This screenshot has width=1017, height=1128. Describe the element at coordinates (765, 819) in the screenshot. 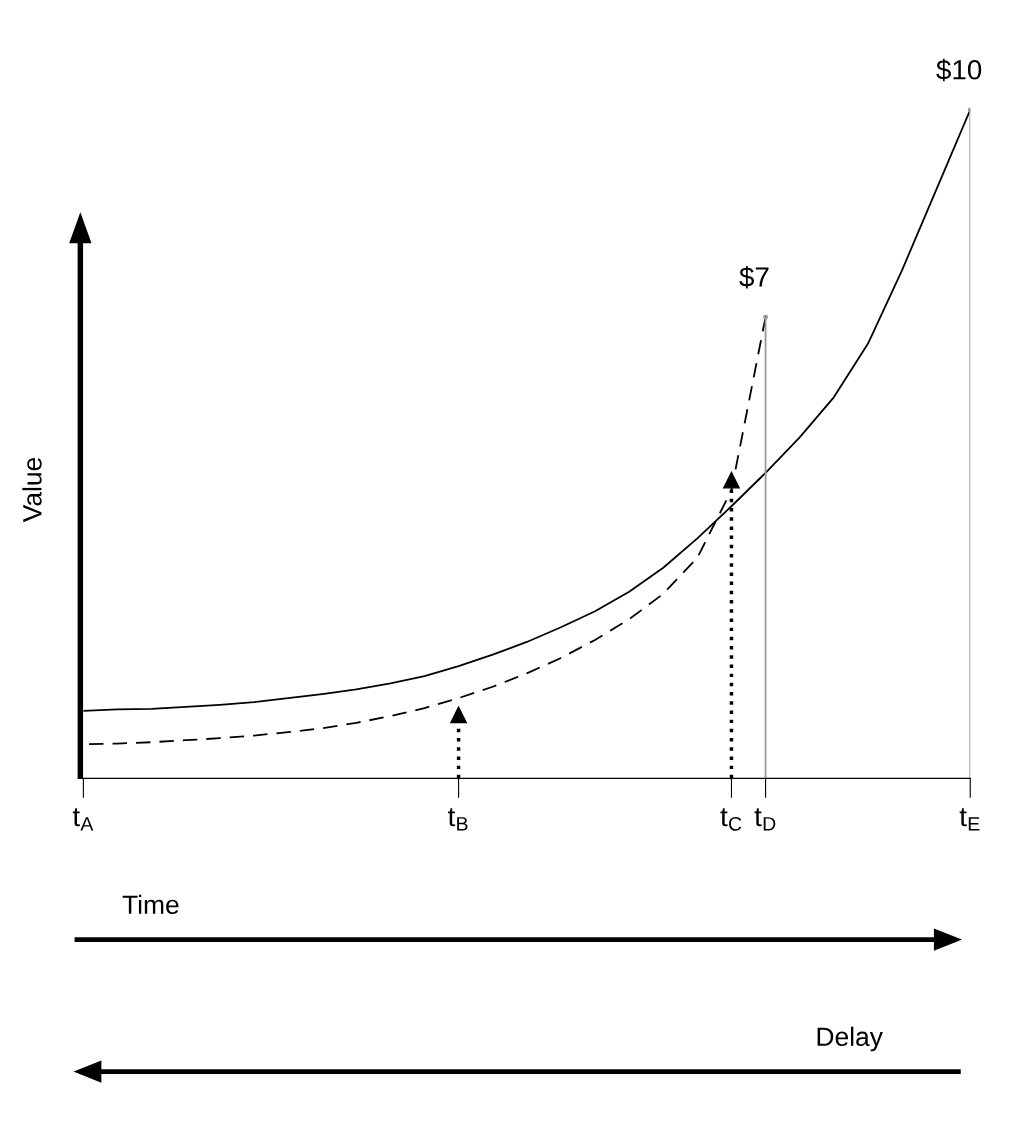

I see `x-tick-label: t$_{D}$` at that location.